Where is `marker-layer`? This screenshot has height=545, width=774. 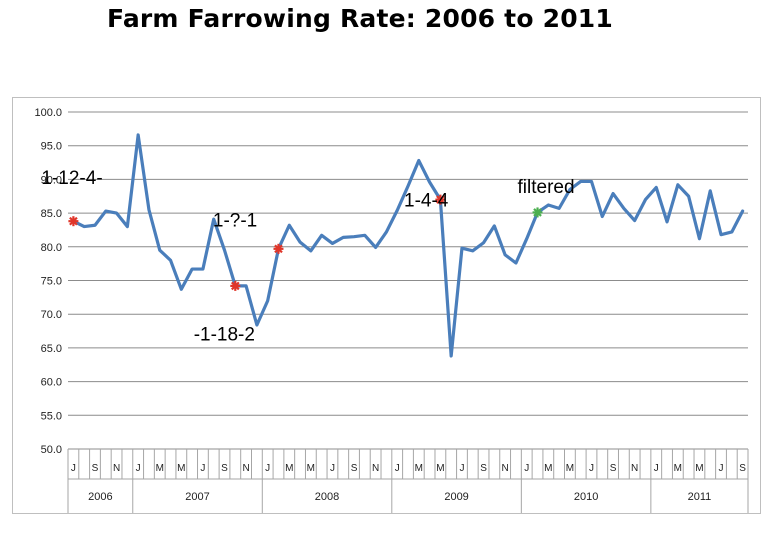
marker-layer is located at coordinates (305, 242).